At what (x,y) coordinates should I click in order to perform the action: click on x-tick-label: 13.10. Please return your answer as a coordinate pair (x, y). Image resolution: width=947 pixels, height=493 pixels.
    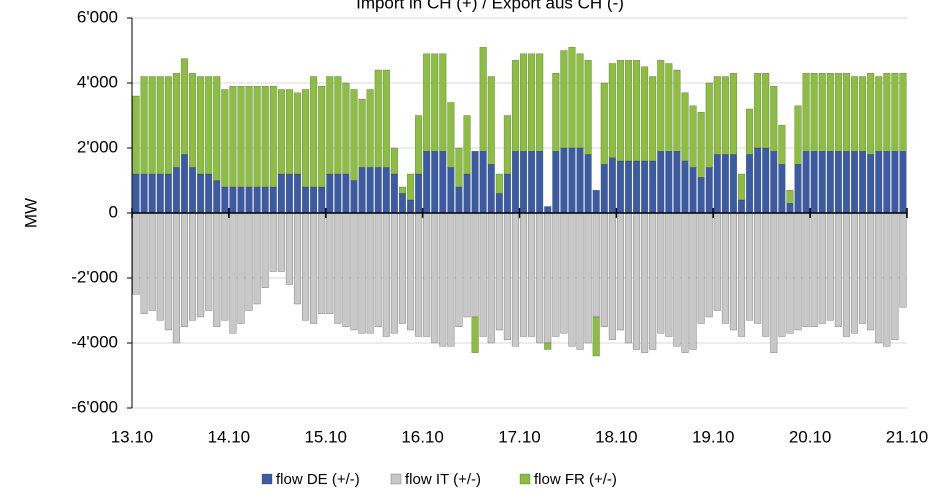
    Looking at the image, I should click on (132, 436).